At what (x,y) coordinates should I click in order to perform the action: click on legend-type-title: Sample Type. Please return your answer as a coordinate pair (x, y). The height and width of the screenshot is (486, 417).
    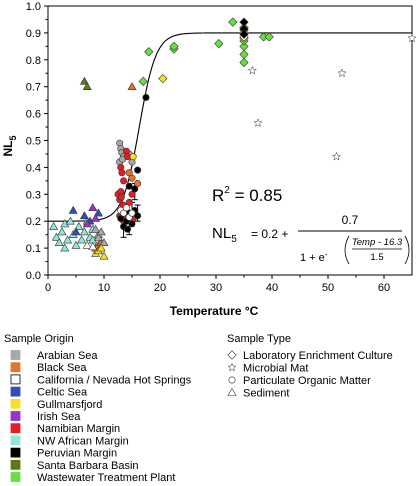
    Looking at the image, I should click on (259, 339).